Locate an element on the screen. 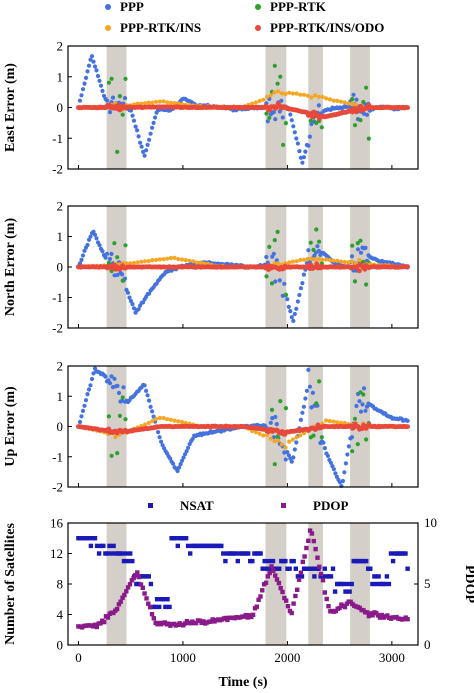  y-tick-label: -1 is located at coordinates (57, 456).